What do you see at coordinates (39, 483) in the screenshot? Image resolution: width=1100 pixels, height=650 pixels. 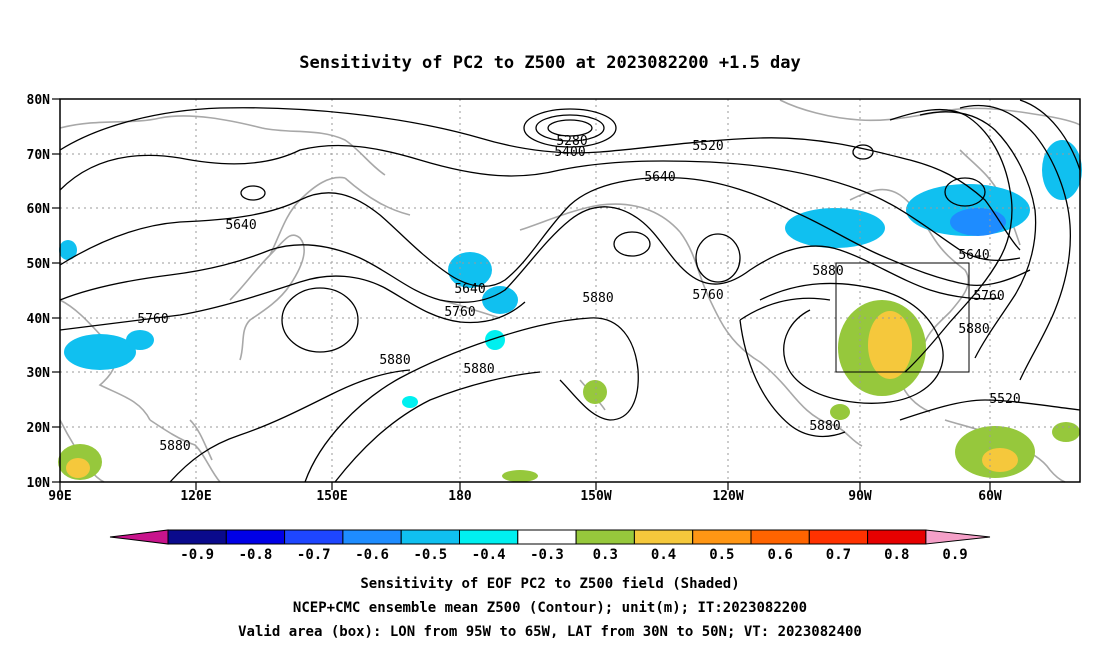 I see `lat-label: 10N` at bounding box center [39, 483].